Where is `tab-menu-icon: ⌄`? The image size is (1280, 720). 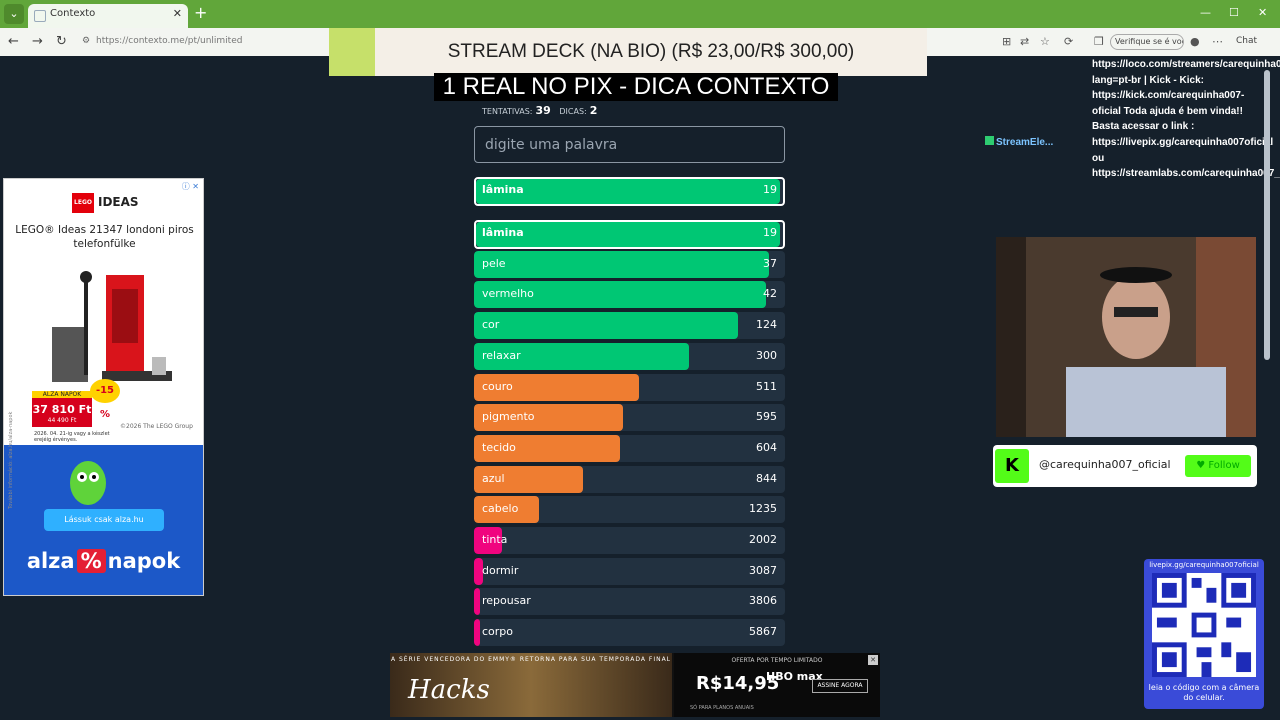
tab-menu-icon: ⌄ is located at coordinates (14, 14).